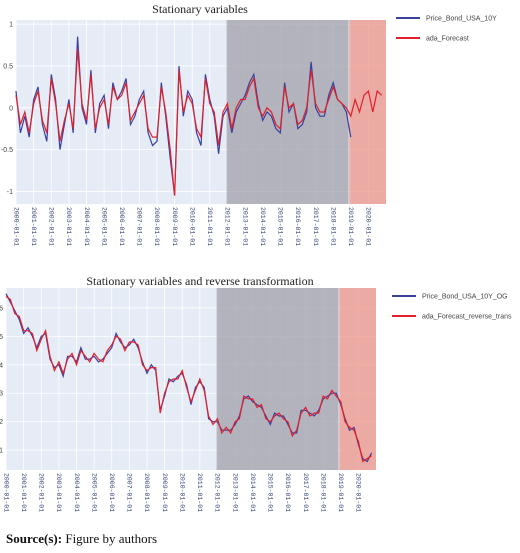 The image size is (520, 553). Describe the element at coordinates (200, 9) in the screenshot. I see `chart-title: Stationary variables` at that location.